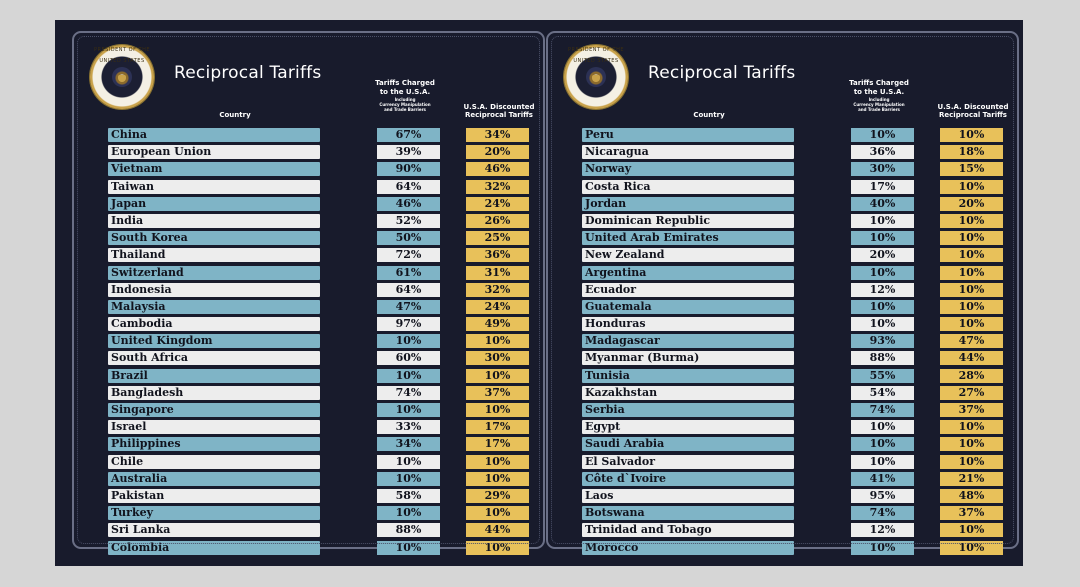 This screenshot has width=1080, height=587. What do you see at coordinates (214, 444) in the screenshot?
I see `country-cell: Philippines` at bounding box center [214, 444].